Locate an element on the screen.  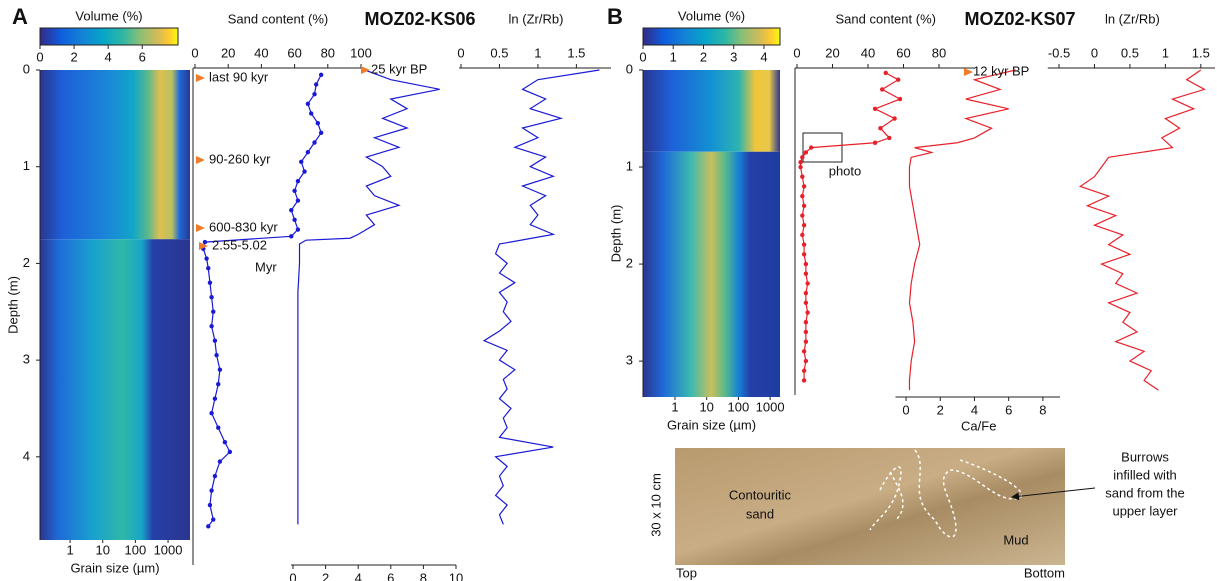
colorbar-tick-label: 2 is located at coordinates (703, 56).